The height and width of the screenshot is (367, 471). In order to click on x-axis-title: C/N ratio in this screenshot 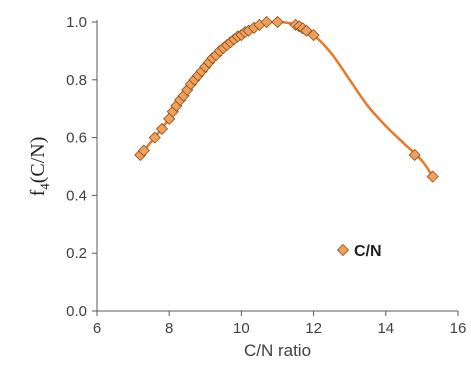, I will do `click(277, 350)`.